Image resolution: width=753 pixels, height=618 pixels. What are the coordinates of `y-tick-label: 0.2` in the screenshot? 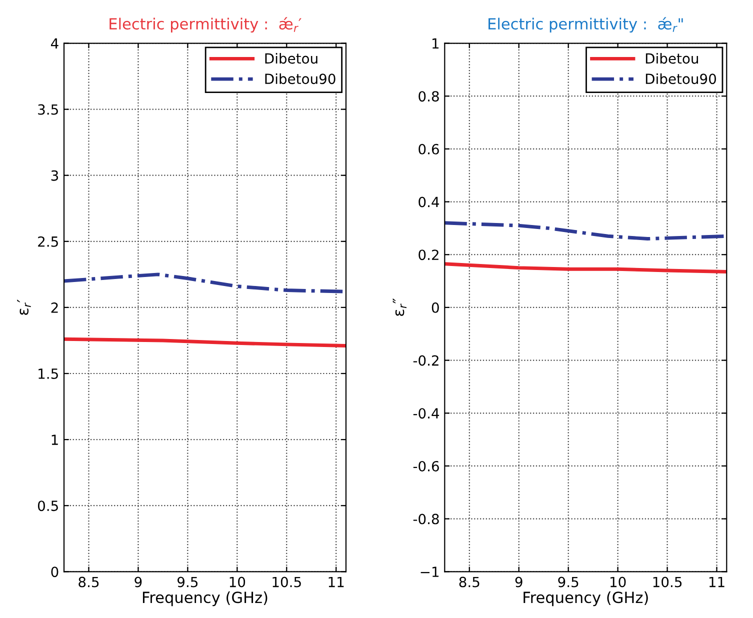 It's located at (428, 255).